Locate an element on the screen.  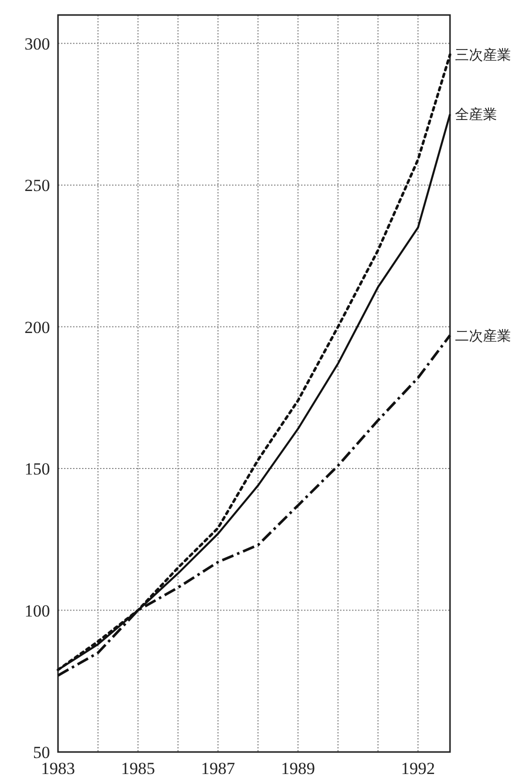
y-tick-label: 300 is located at coordinates (37, 44).